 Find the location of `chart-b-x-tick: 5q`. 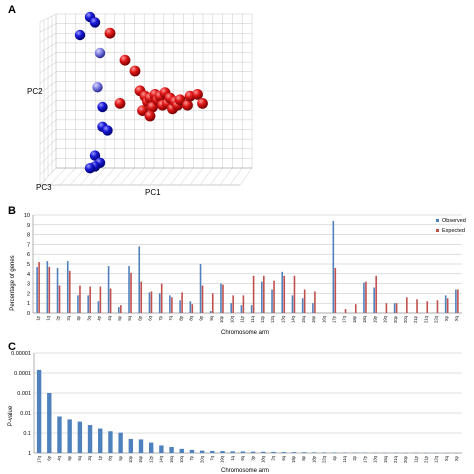

chart-b-x-tick: 5q is located at coordinates (129, 317).